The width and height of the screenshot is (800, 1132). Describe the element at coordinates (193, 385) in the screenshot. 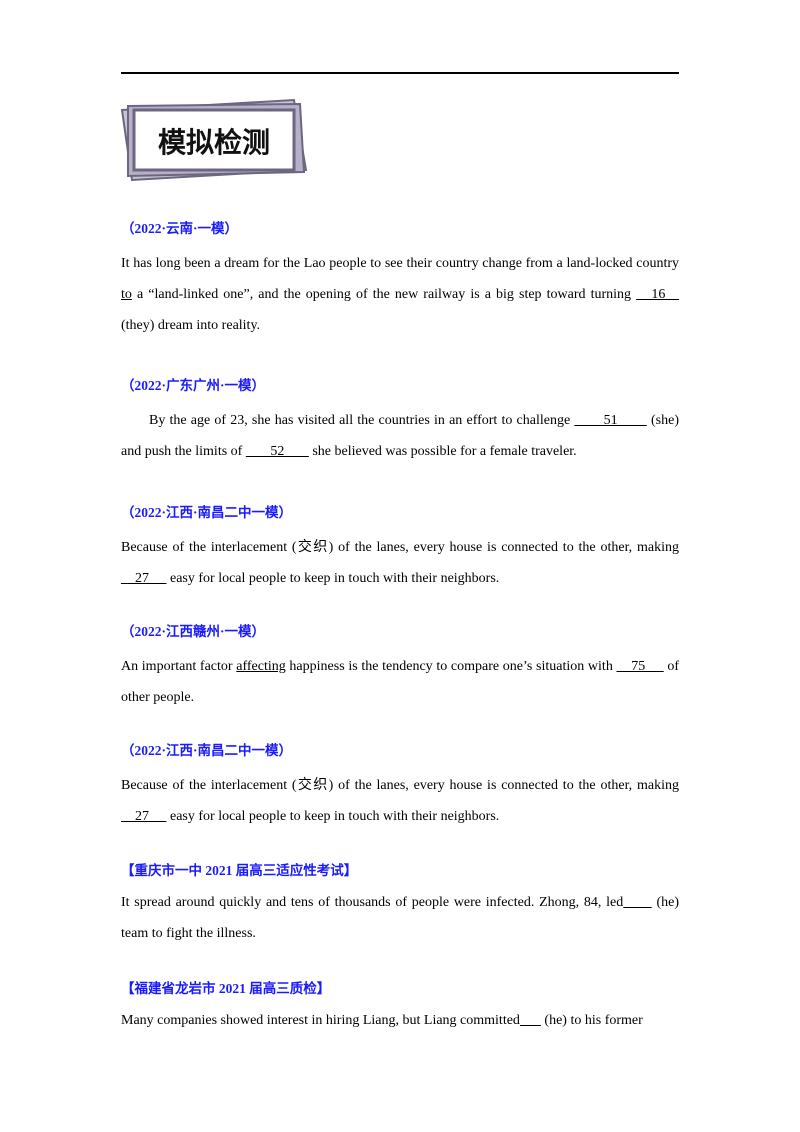

I see `question-source: （2022·广东广州·一模）` at that location.